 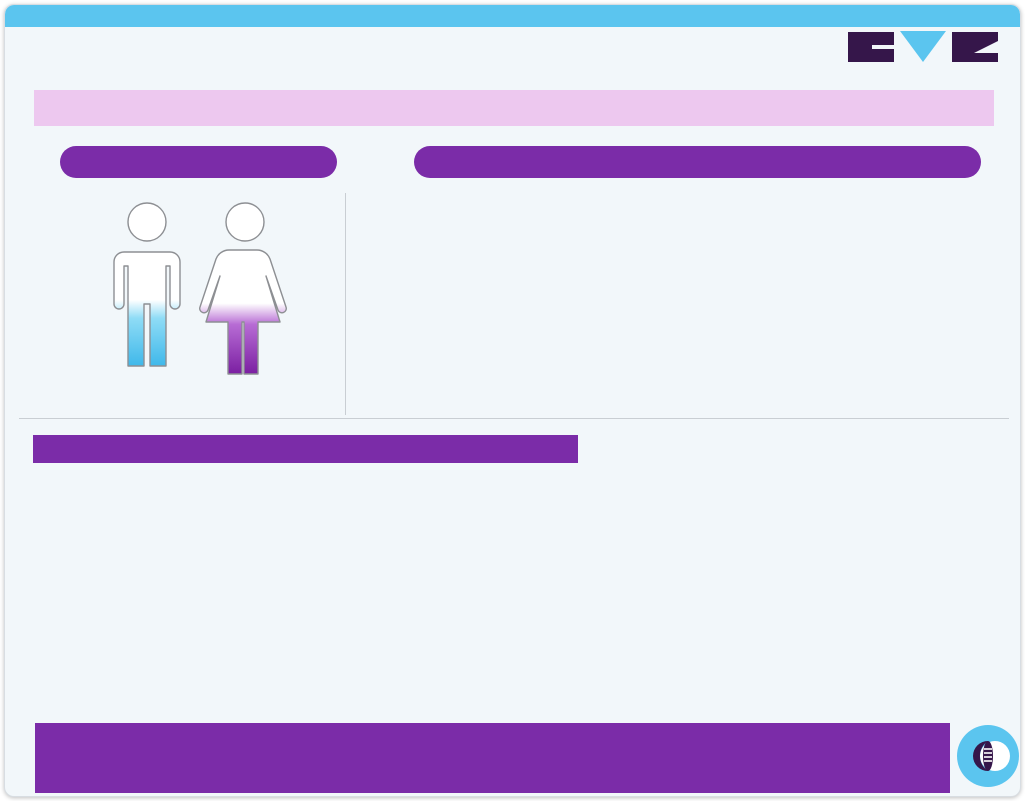 I want to click on page-title-banner, so click(x=514, y=108).